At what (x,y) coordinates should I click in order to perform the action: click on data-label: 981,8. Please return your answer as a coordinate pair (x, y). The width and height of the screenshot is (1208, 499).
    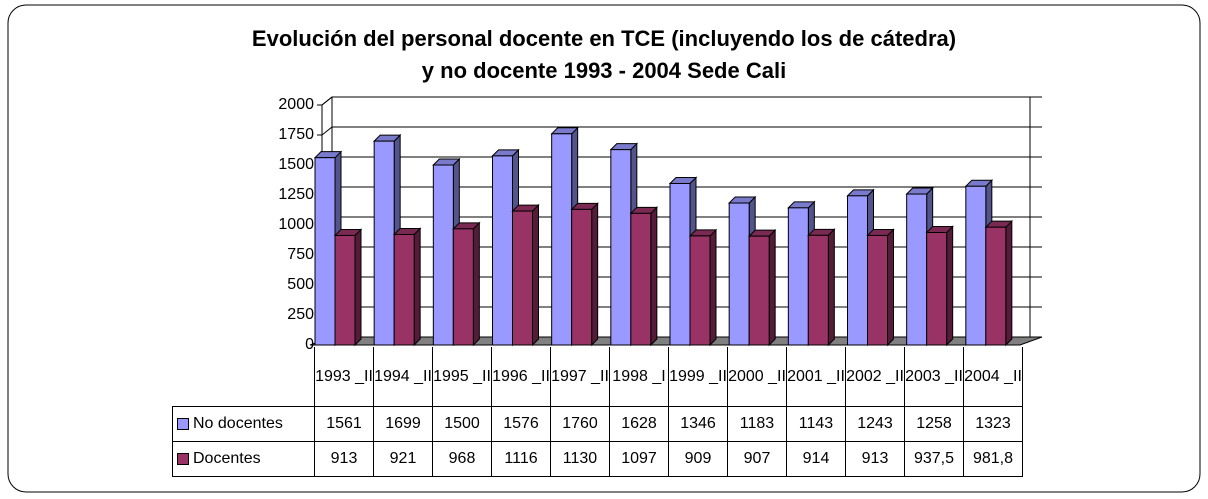
    Looking at the image, I should click on (993, 459).